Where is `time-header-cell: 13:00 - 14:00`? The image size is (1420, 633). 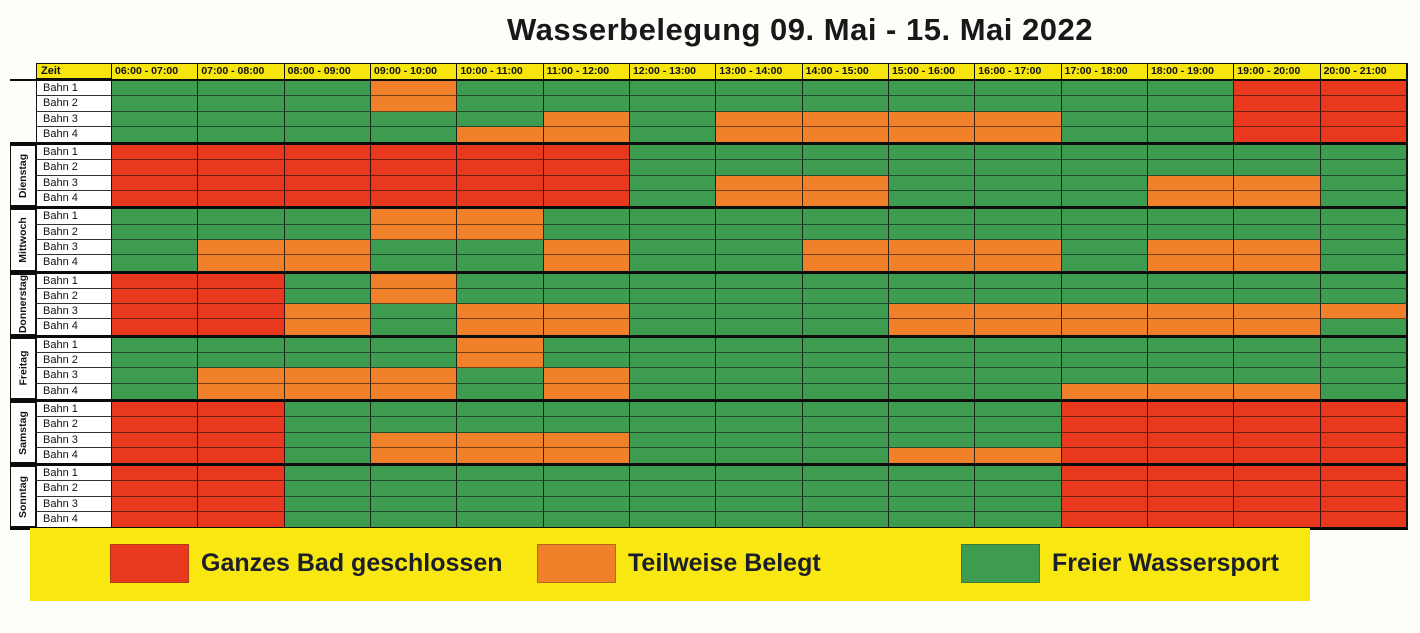 time-header-cell: 13:00 - 14:00 is located at coordinates (759, 71).